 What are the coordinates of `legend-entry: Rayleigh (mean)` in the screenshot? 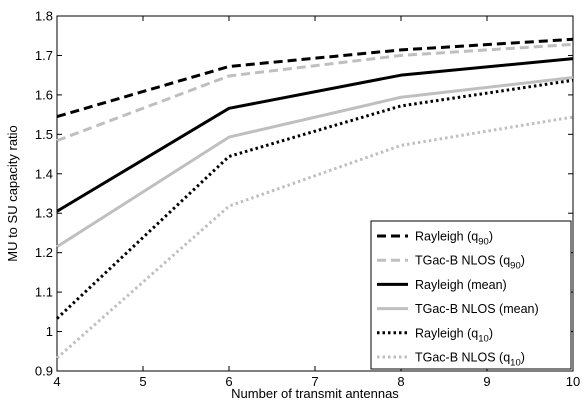 It's located at (461, 285).